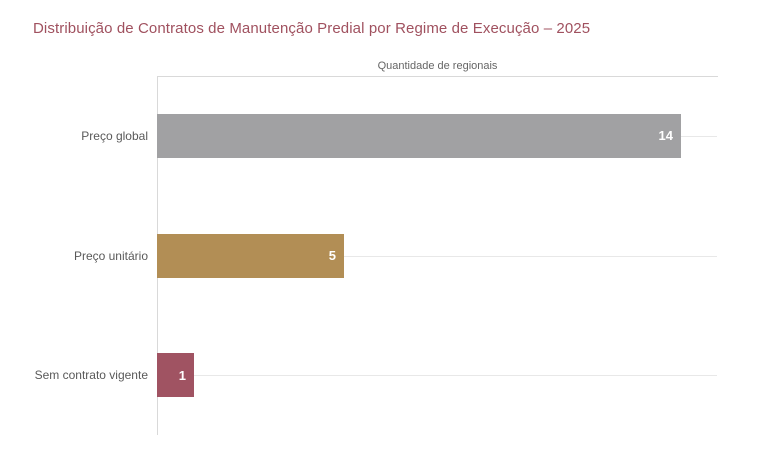  What do you see at coordinates (182, 375) in the screenshot?
I see `value-label: 1` at bounding box center [182, 375].